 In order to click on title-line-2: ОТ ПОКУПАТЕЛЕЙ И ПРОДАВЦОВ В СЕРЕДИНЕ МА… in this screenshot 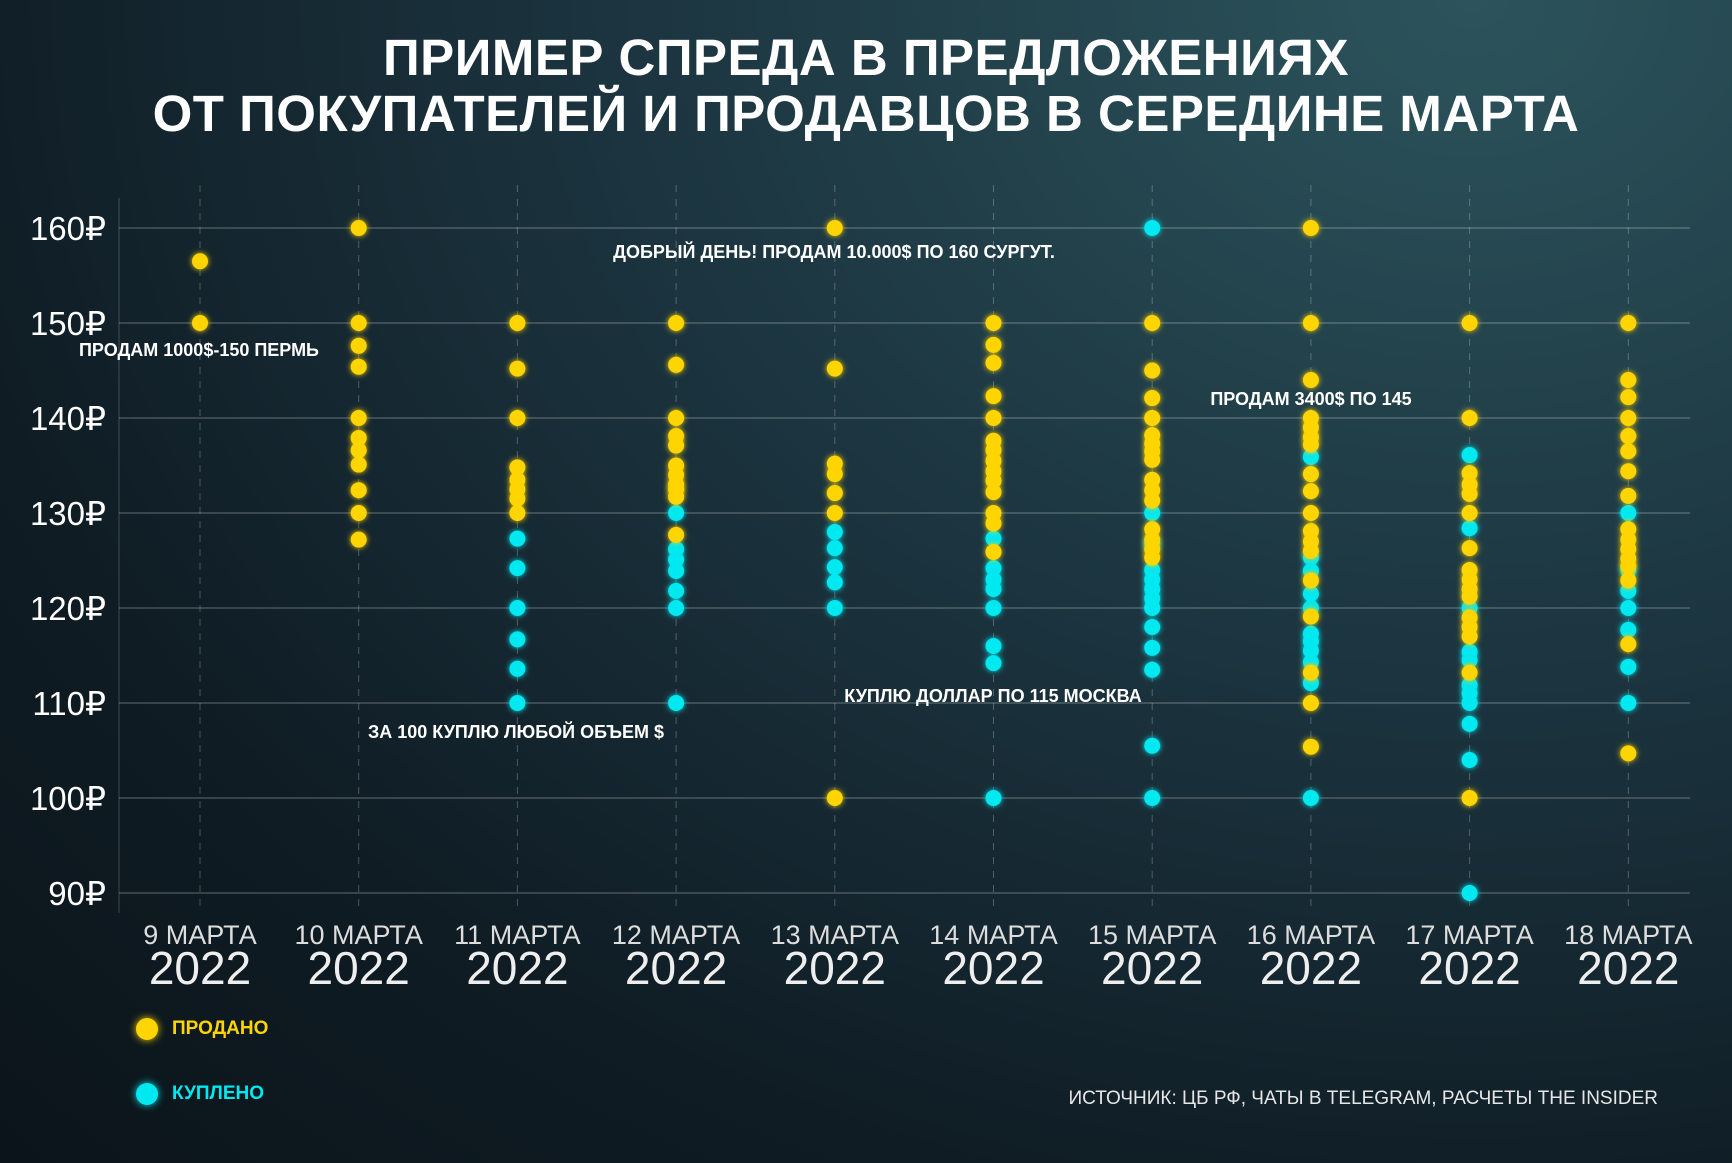, I will do `click(866, 113)`.